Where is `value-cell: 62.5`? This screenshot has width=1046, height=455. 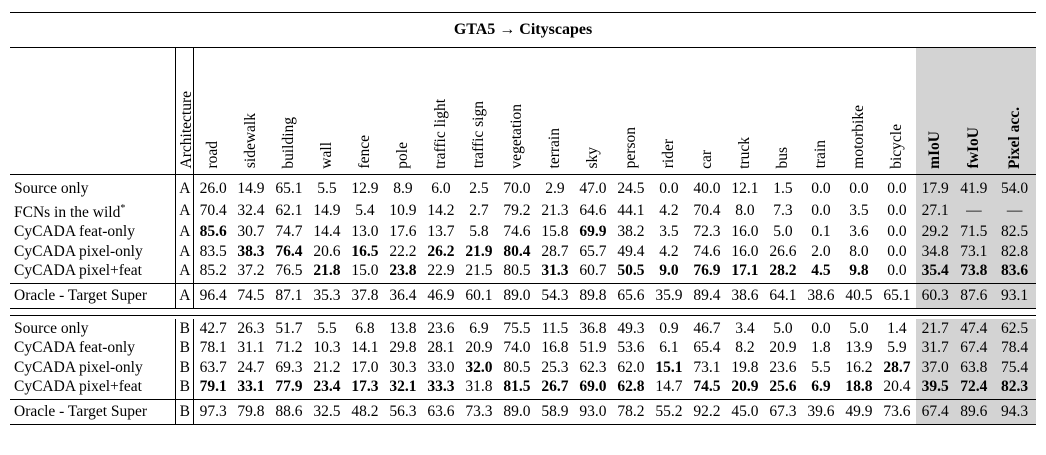 value-cell: 62.5 is located at coordinates (1014, 328).